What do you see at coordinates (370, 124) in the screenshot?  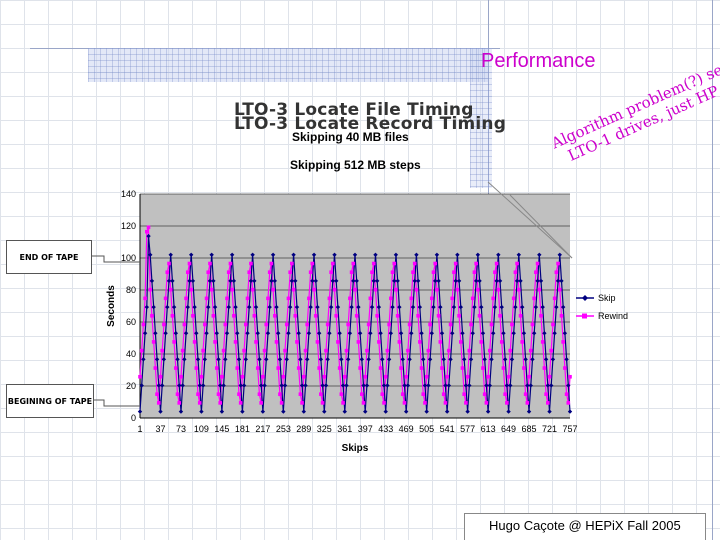 I see `slide-title-line2: LTO-3 Locate Record Timing` at bounding box center [370, 124].